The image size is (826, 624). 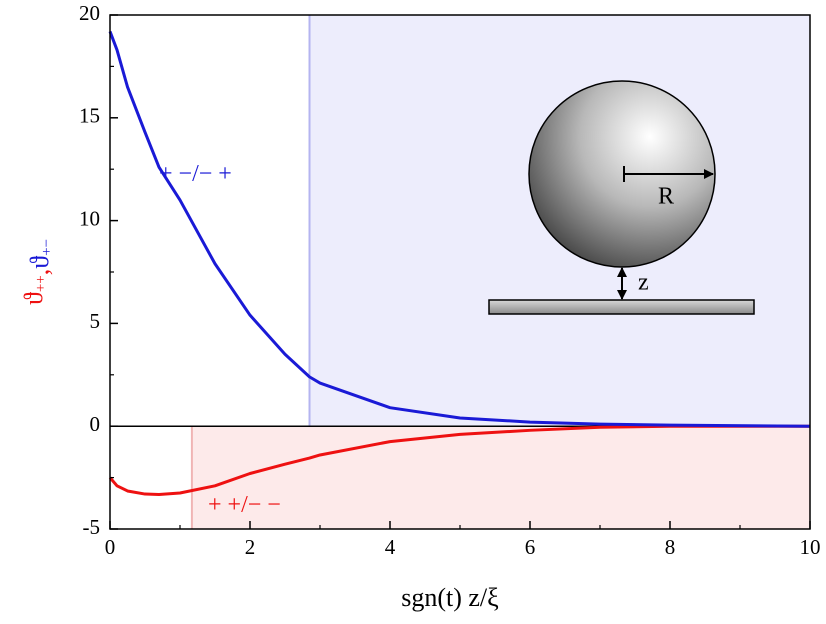 I want to click on shaded-region, so click(x=500, y=477).